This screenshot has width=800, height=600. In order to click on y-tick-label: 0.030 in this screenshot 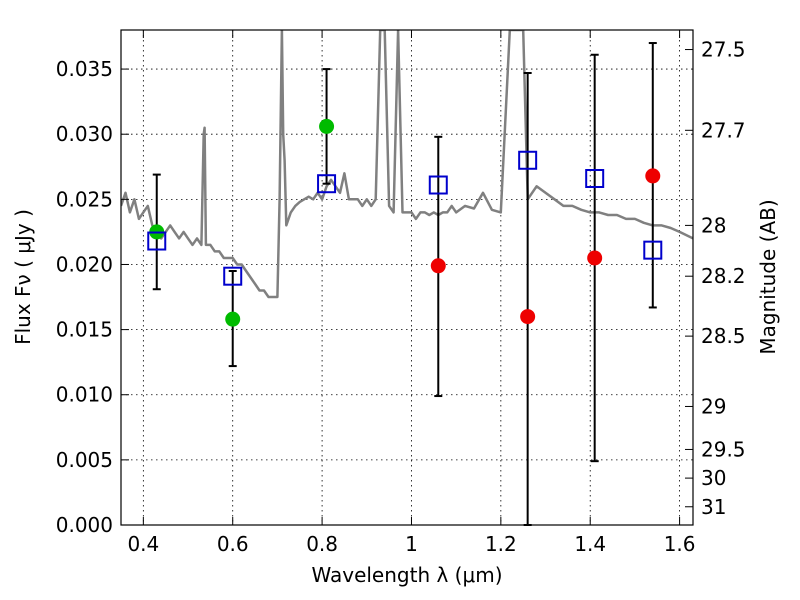, I will do `click(84, 134)`.